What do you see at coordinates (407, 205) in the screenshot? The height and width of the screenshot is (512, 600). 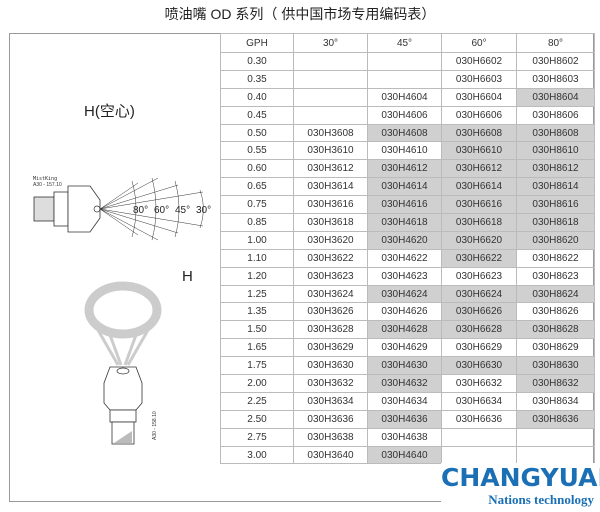 I see `table-row: 0.75 030H3616 030H4616 030H6616 030H8616` at bounding box center [407, 205].